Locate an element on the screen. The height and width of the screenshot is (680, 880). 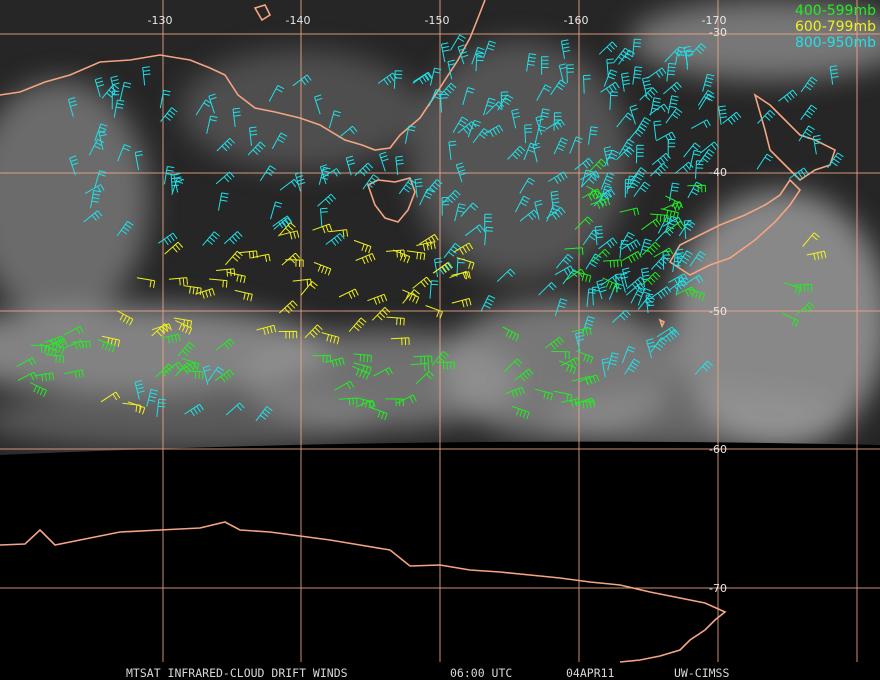
footer-date: 04APR11 is located at coordinates (590, 673).